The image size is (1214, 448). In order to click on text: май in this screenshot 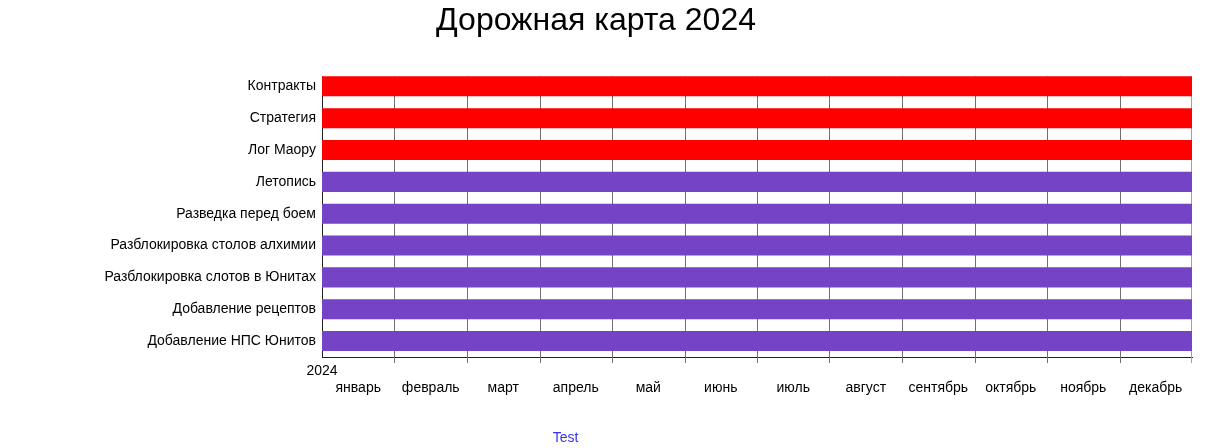, I will do `click(648, 386)`.